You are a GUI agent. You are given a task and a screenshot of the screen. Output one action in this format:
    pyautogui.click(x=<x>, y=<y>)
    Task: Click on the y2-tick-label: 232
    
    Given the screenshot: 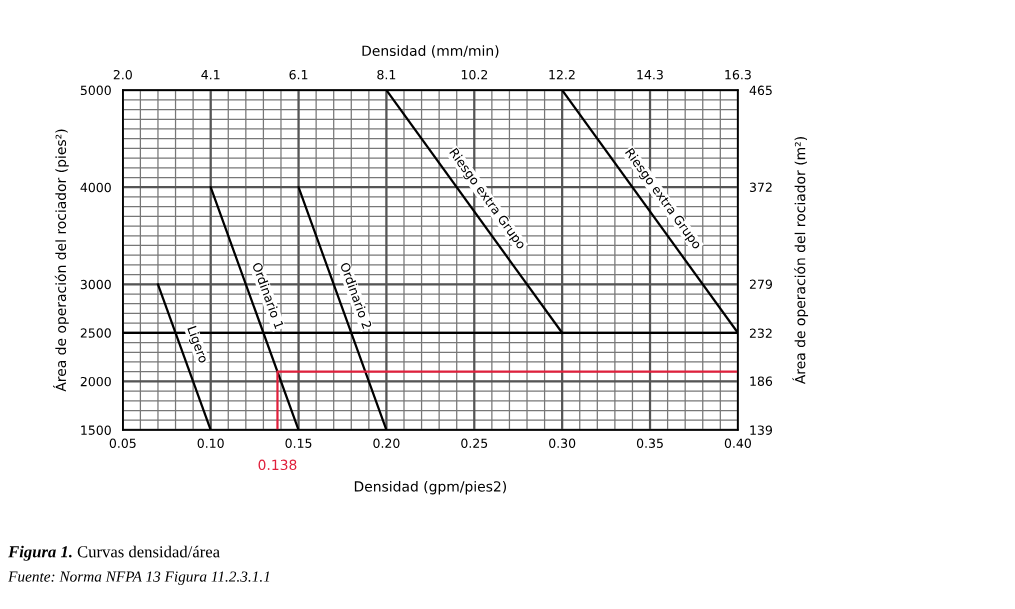 What is the action you would take?
    pyautogui.click(x=760, y=333)
    